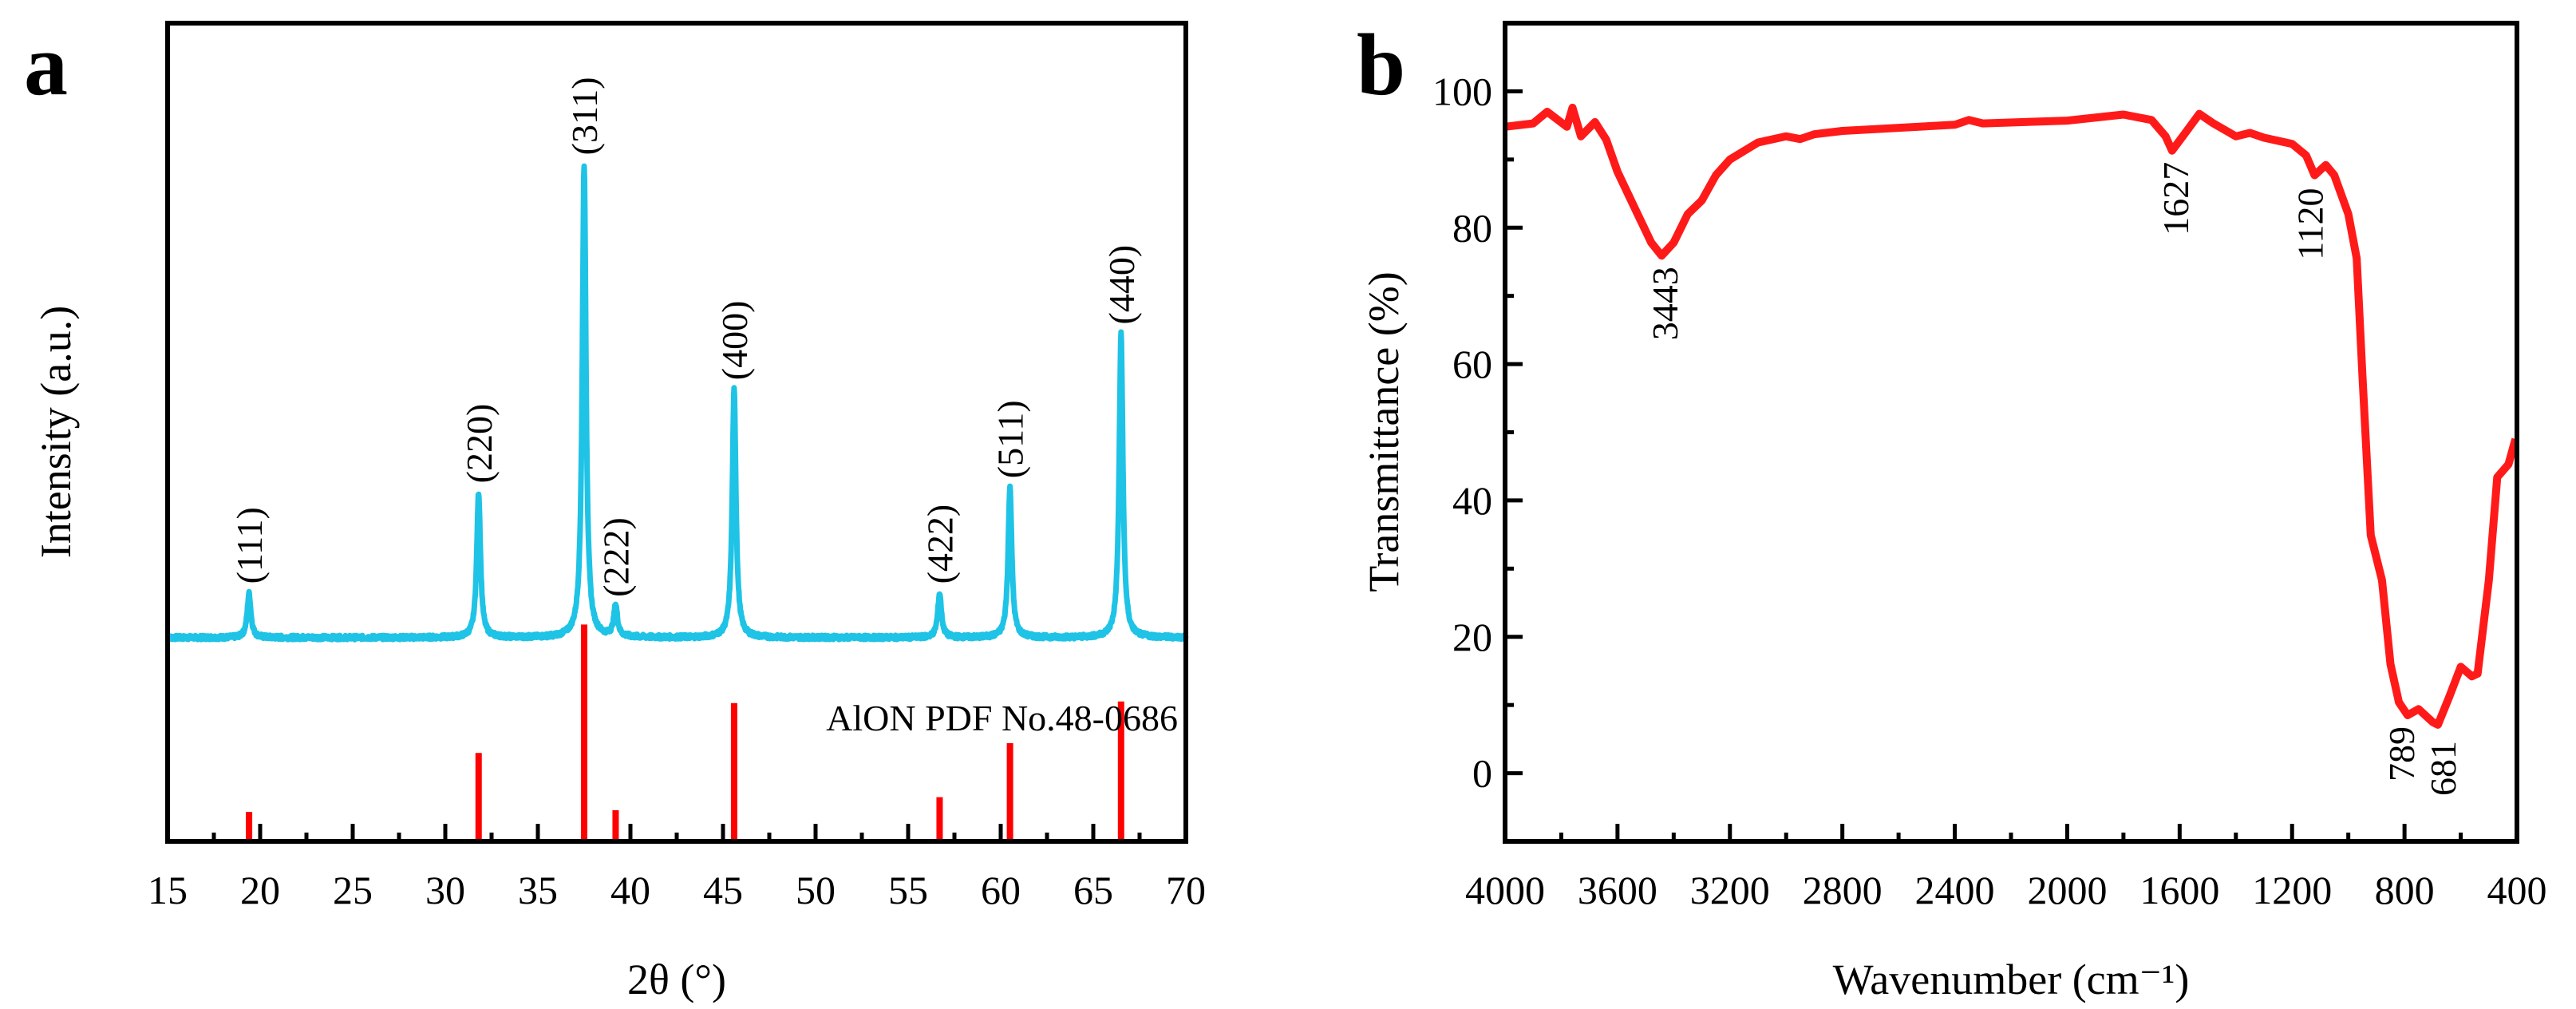  Describe the element at coordinates (734, 341) in the screenshot. I see `peak-label: (400)` at that location.